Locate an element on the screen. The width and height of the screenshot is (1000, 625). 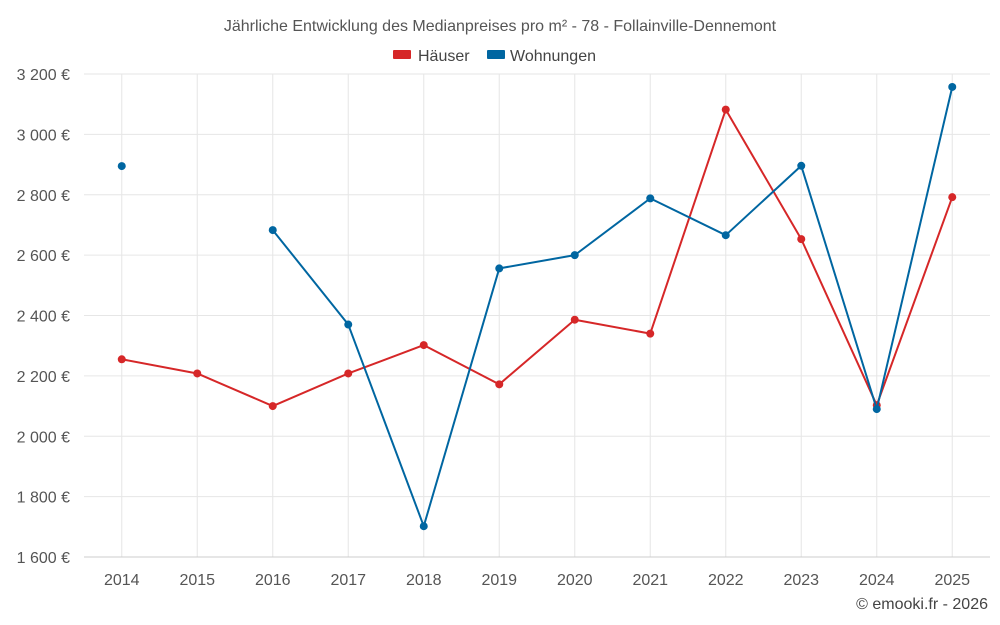
x-tick-label: 2025 is located at coordinates (952, 580).